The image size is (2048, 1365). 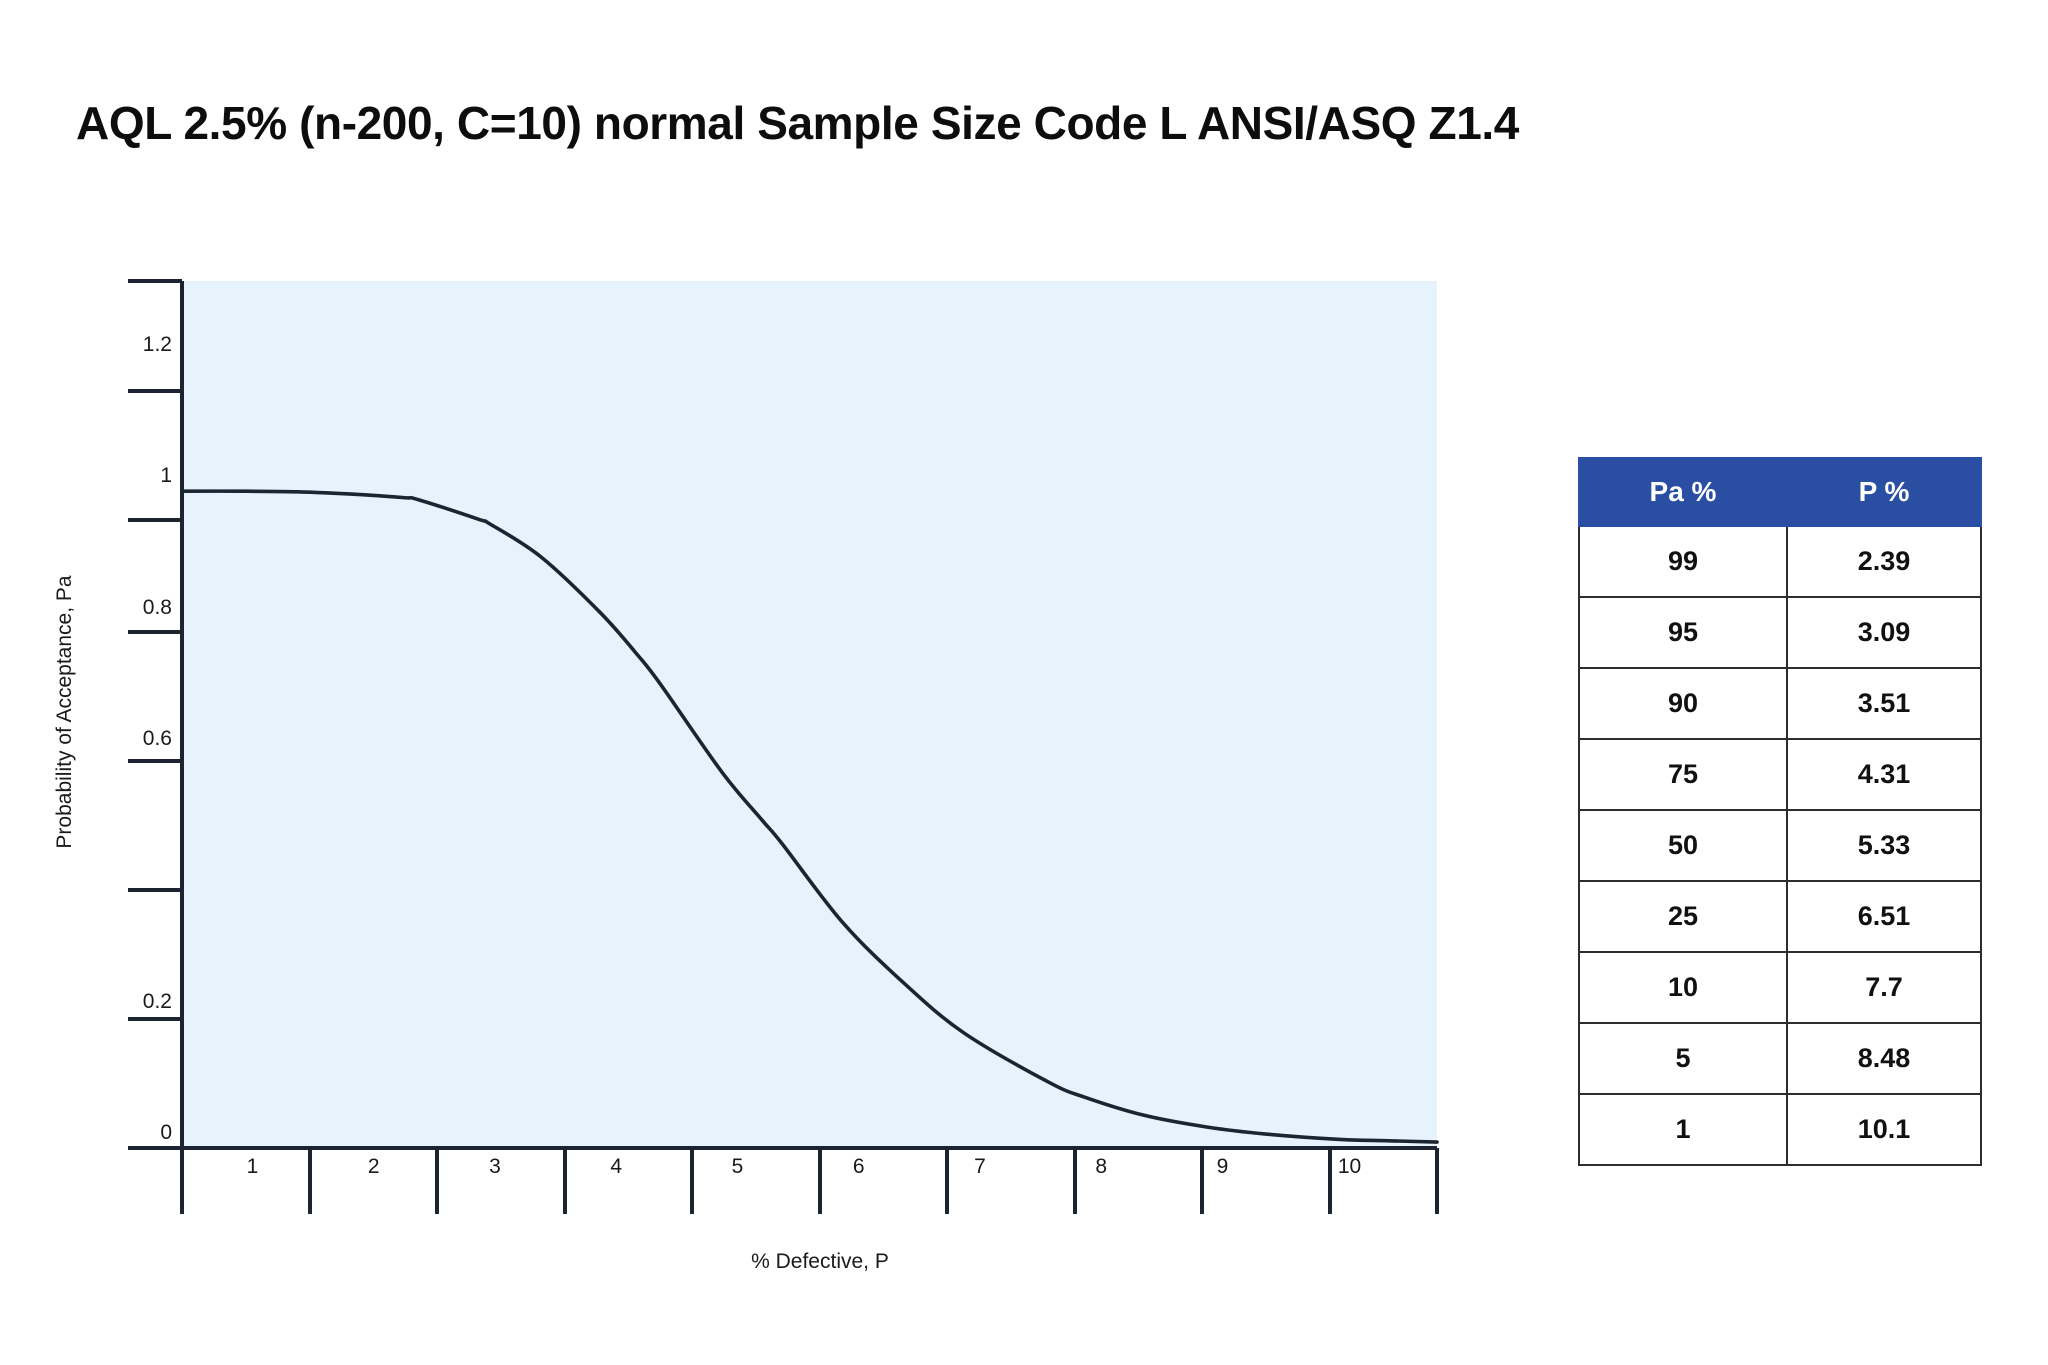 I want to click on table-row: 5 8.48, so click(x=1780, y=1058).